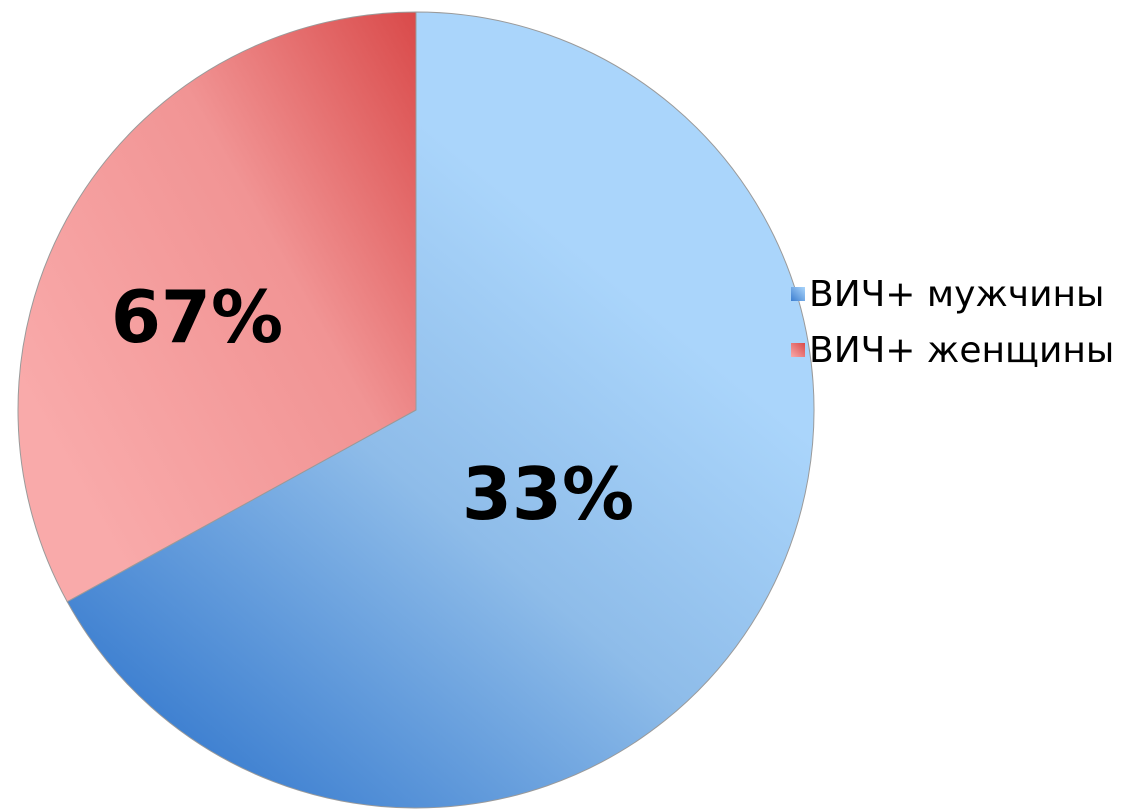 The width and height of the screenshot is (1136, 809). Describe the element at coordinates (952, 322) in the screenshot. I see `legend: ВИЧ+ мужчины ВИЧ+ женщины` at that location.